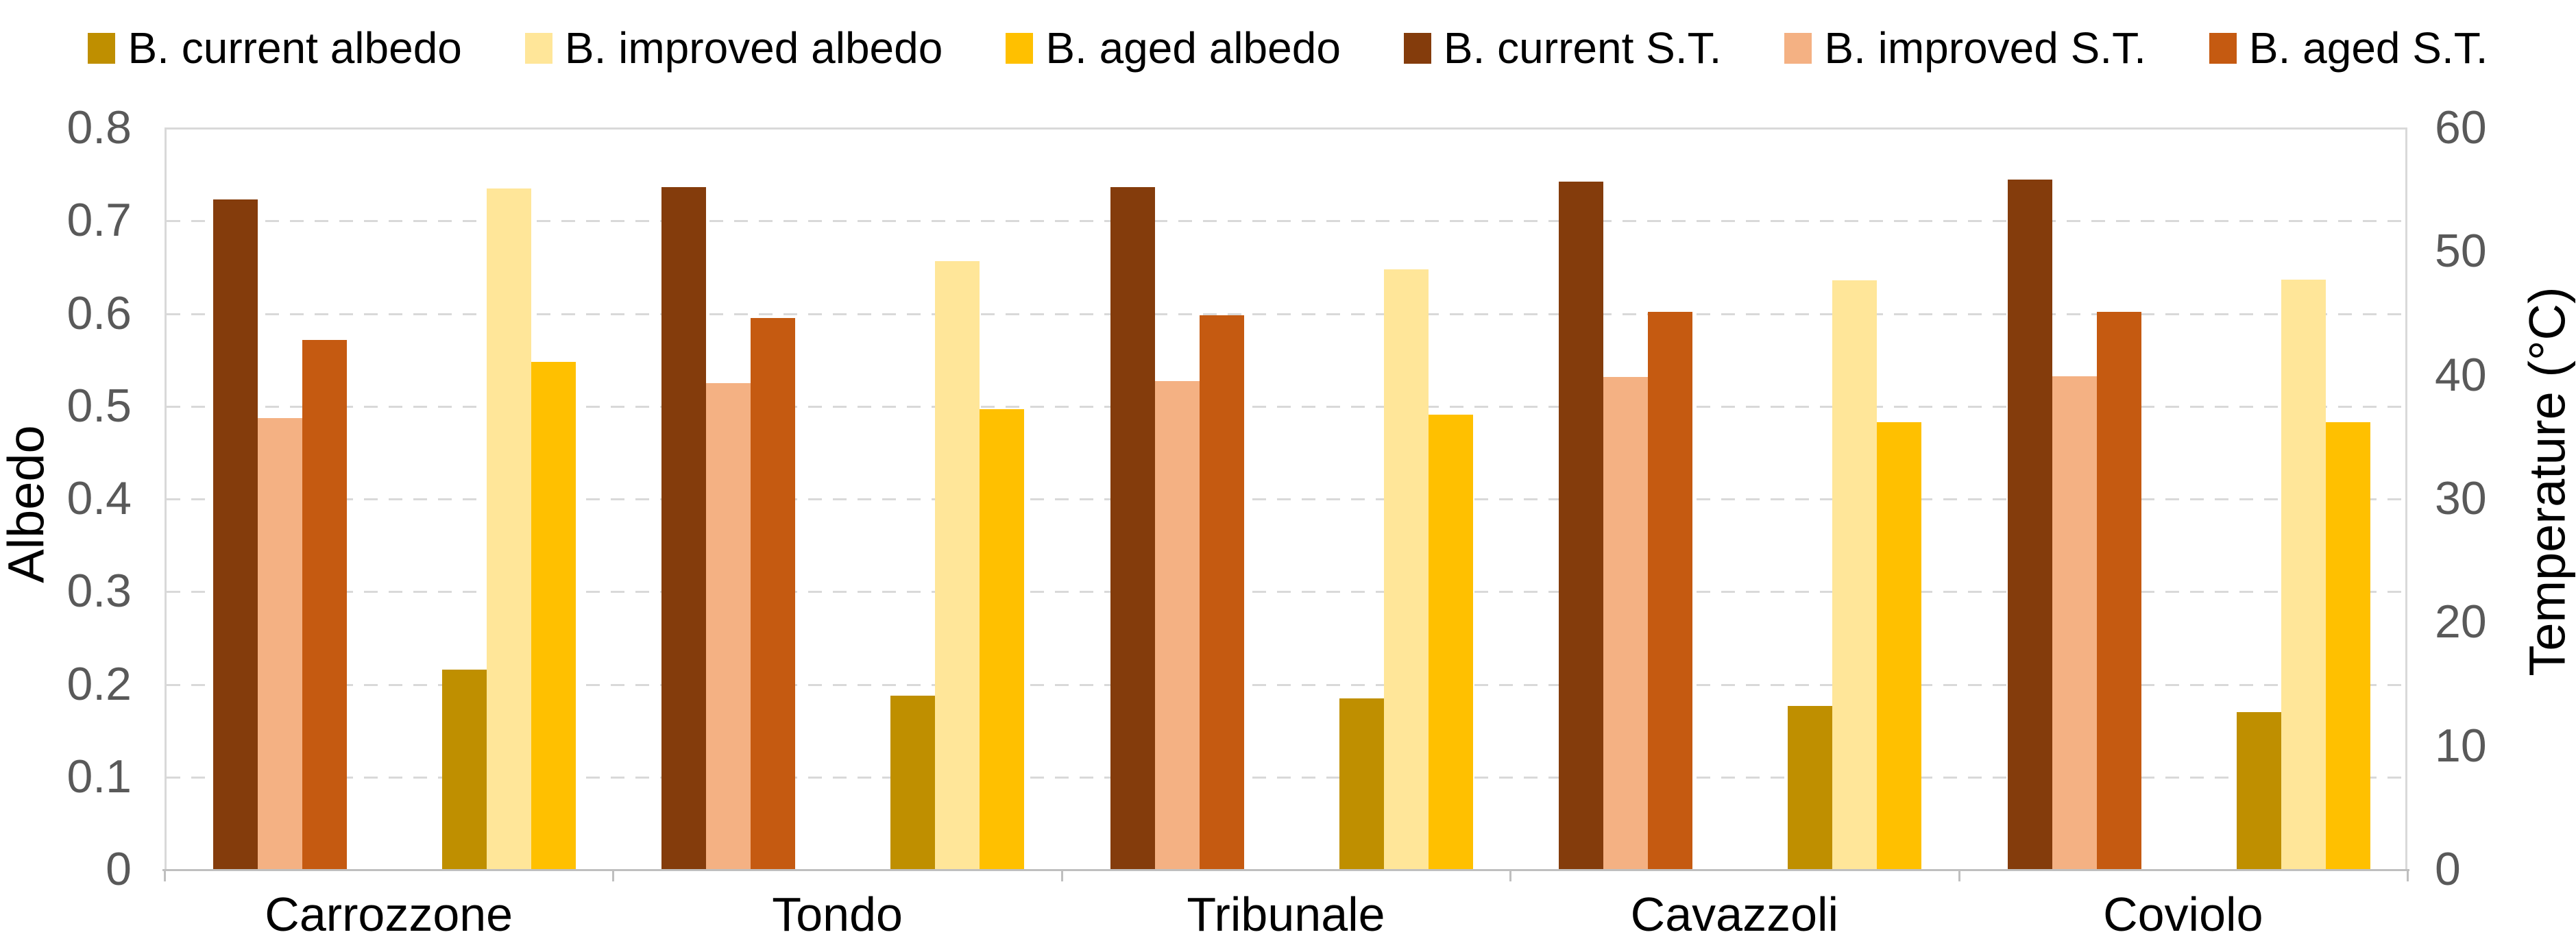 The height and width of the screenshot is (952, 2576). I want to click on left-axis-tick-label: 0.5, so click(99, 405).